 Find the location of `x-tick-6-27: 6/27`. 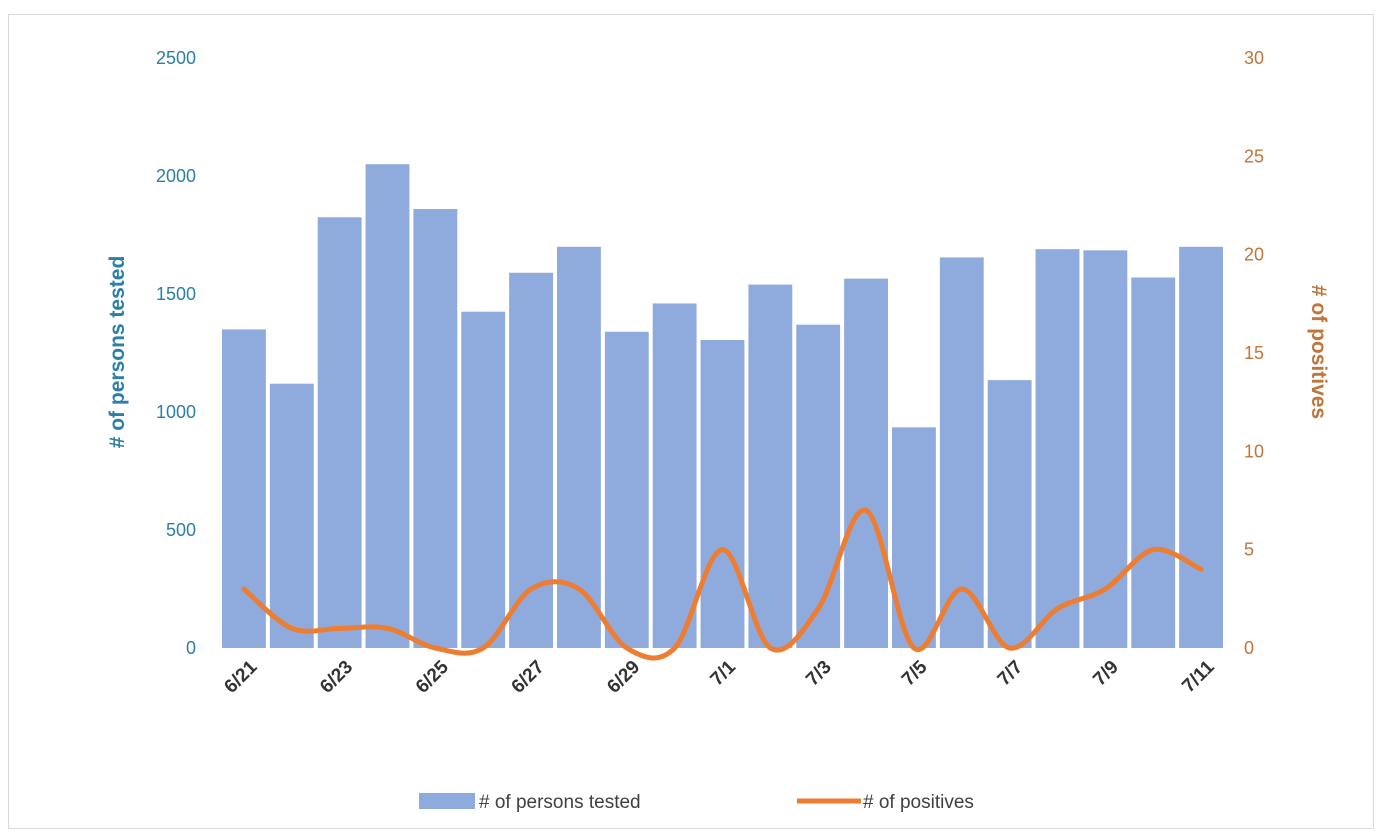

x-tick-6-27: 6/27 is located at coordinates (528, 677).